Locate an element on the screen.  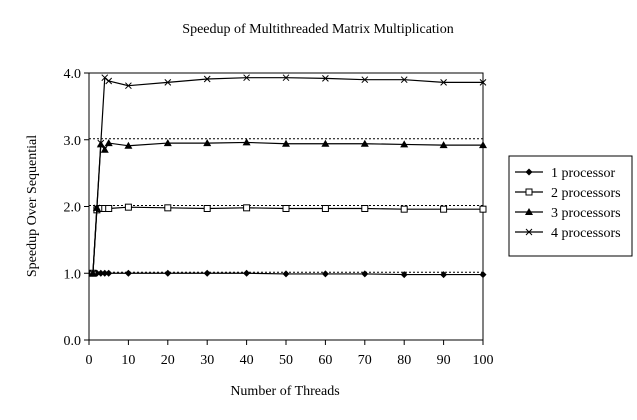
x-axis-label: Number of Threads is located at coordinates (284, 391).